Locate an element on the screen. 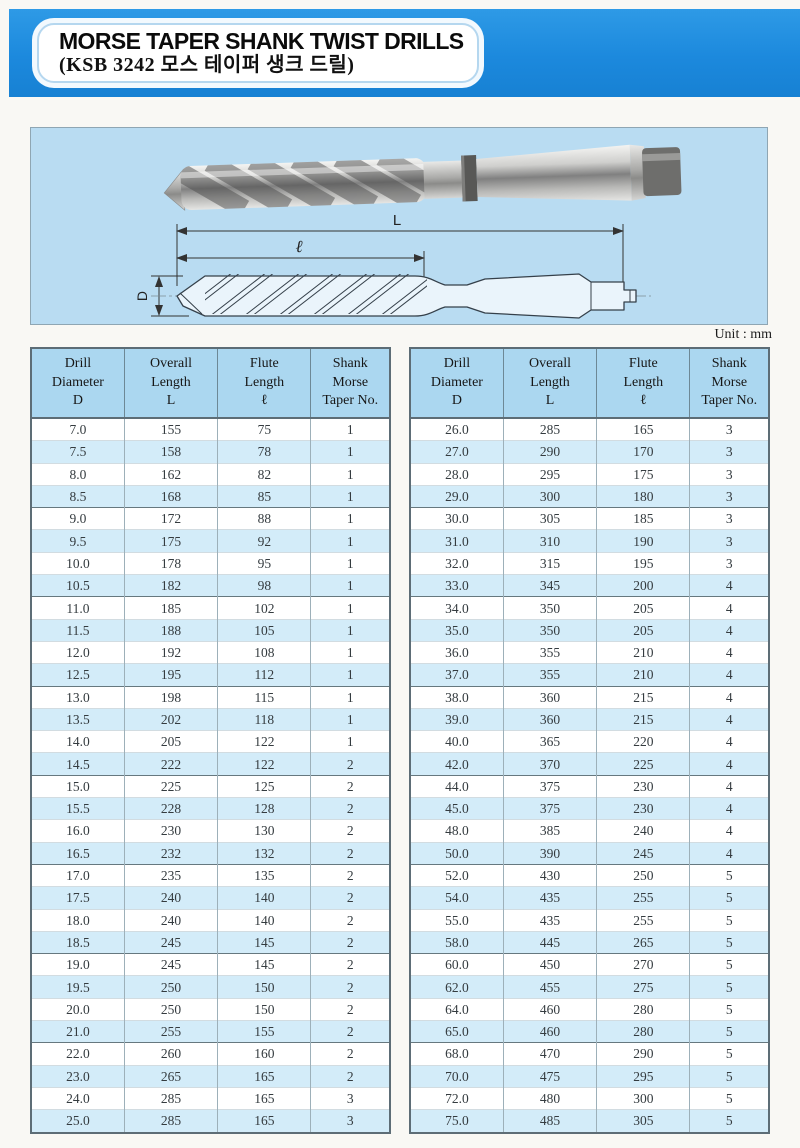 This screenshot has width=800, height=1148. table-cell: 12.5 is located at coordinates (78, 675).